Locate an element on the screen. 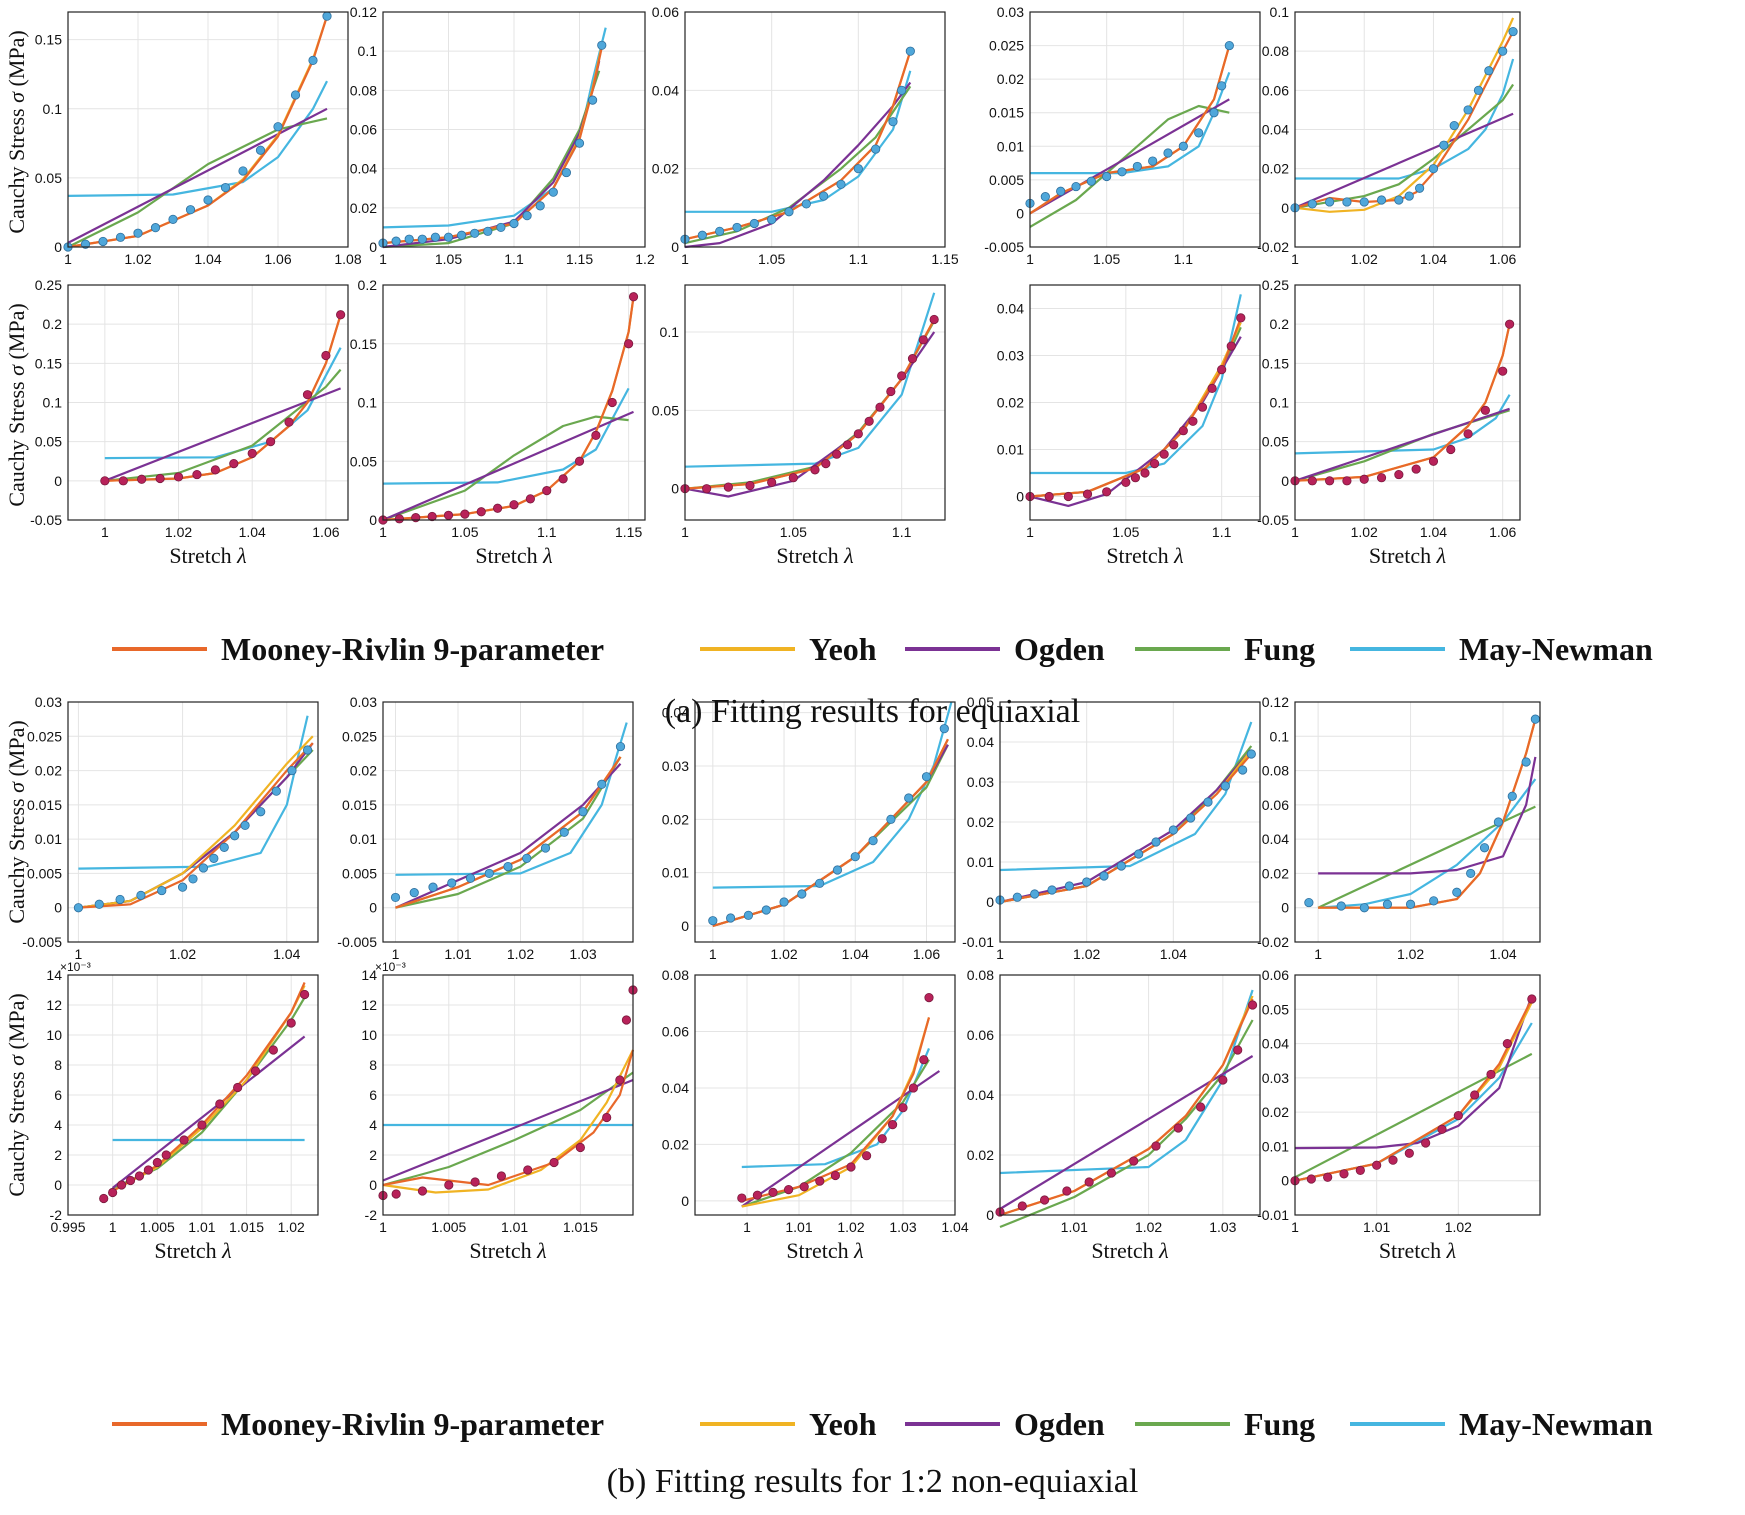  chart-panel-b-top-3: 1 1.02 1.04 1.06 0 0.01 0.02 0.03 0.04 is located at coordinates (809, 831).